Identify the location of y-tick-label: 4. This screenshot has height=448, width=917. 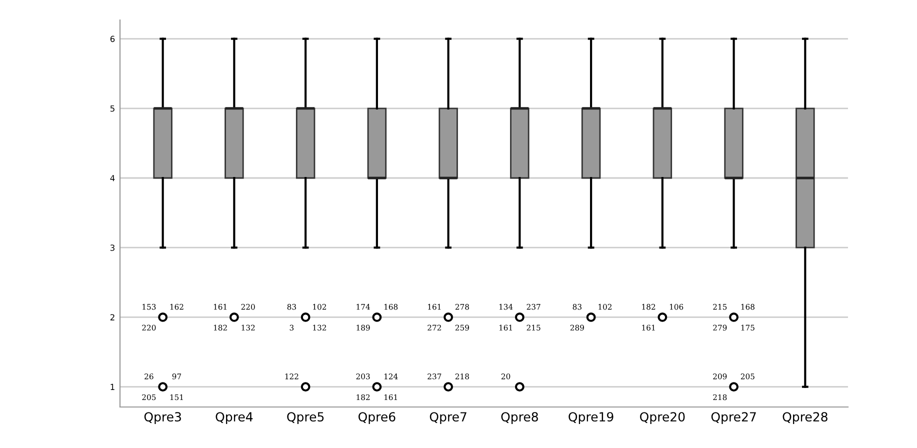
(112, 178).